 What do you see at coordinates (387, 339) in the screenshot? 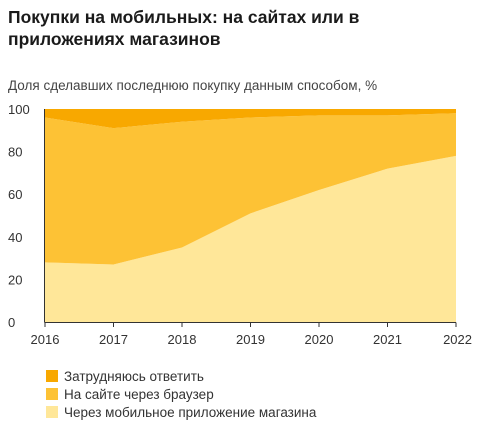
I see `x-tick-label: 2021` at bounding box center [387, 339].